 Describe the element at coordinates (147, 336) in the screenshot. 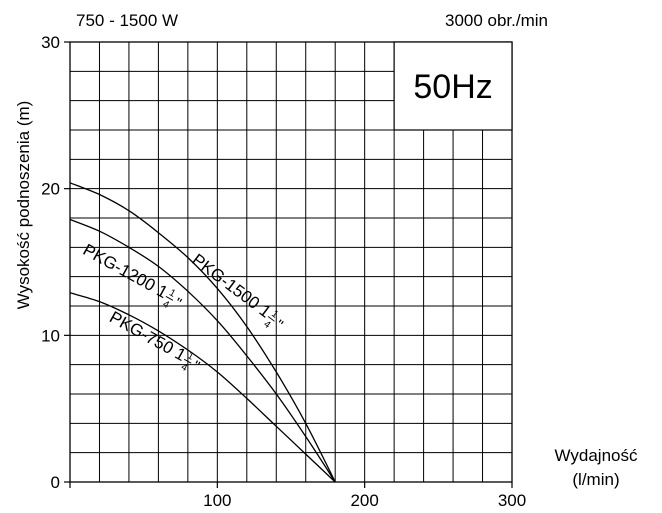

I see `curve-label-model: PKG-750 1` at that location.